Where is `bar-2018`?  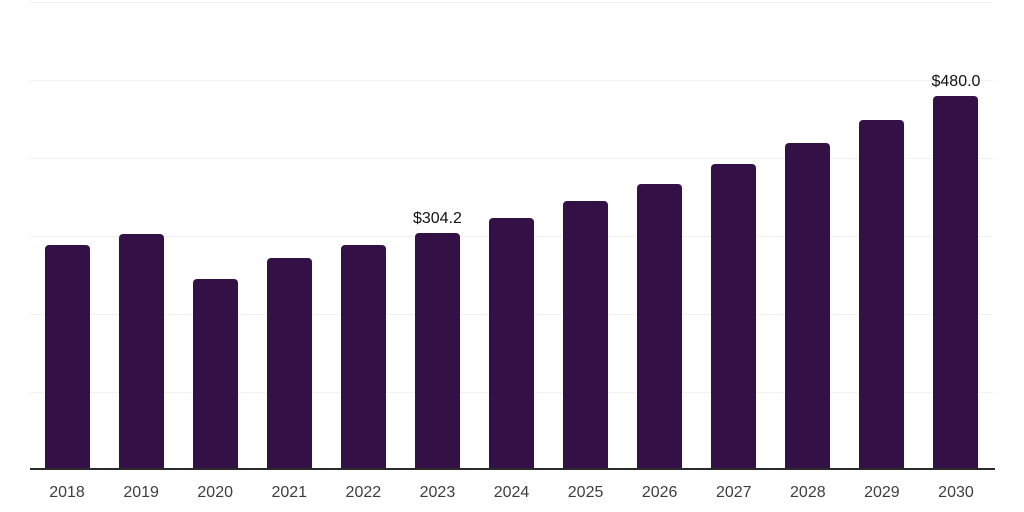 bar-2018 is located at coordinates (67, 357).